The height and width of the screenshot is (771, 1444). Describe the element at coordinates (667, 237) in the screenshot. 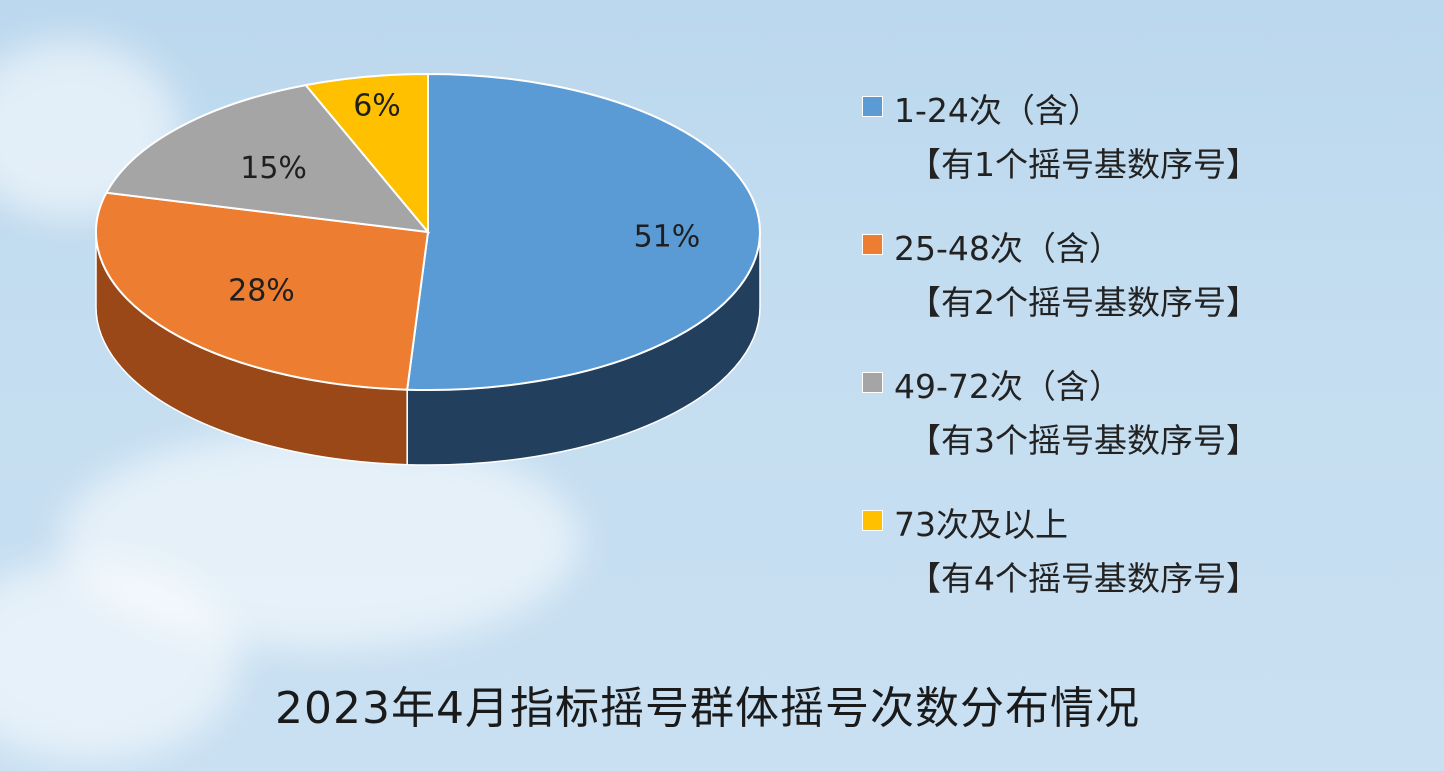

I see `pie-data-label: 51%` at that location.